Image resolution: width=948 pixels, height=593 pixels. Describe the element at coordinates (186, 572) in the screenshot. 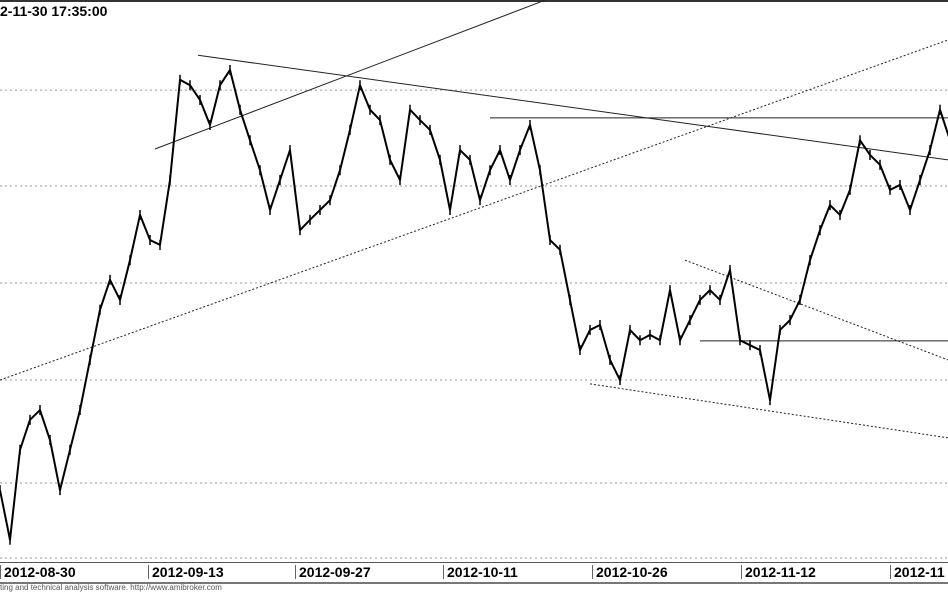

I see `x-tick-label: 2012-09-13` at that location.